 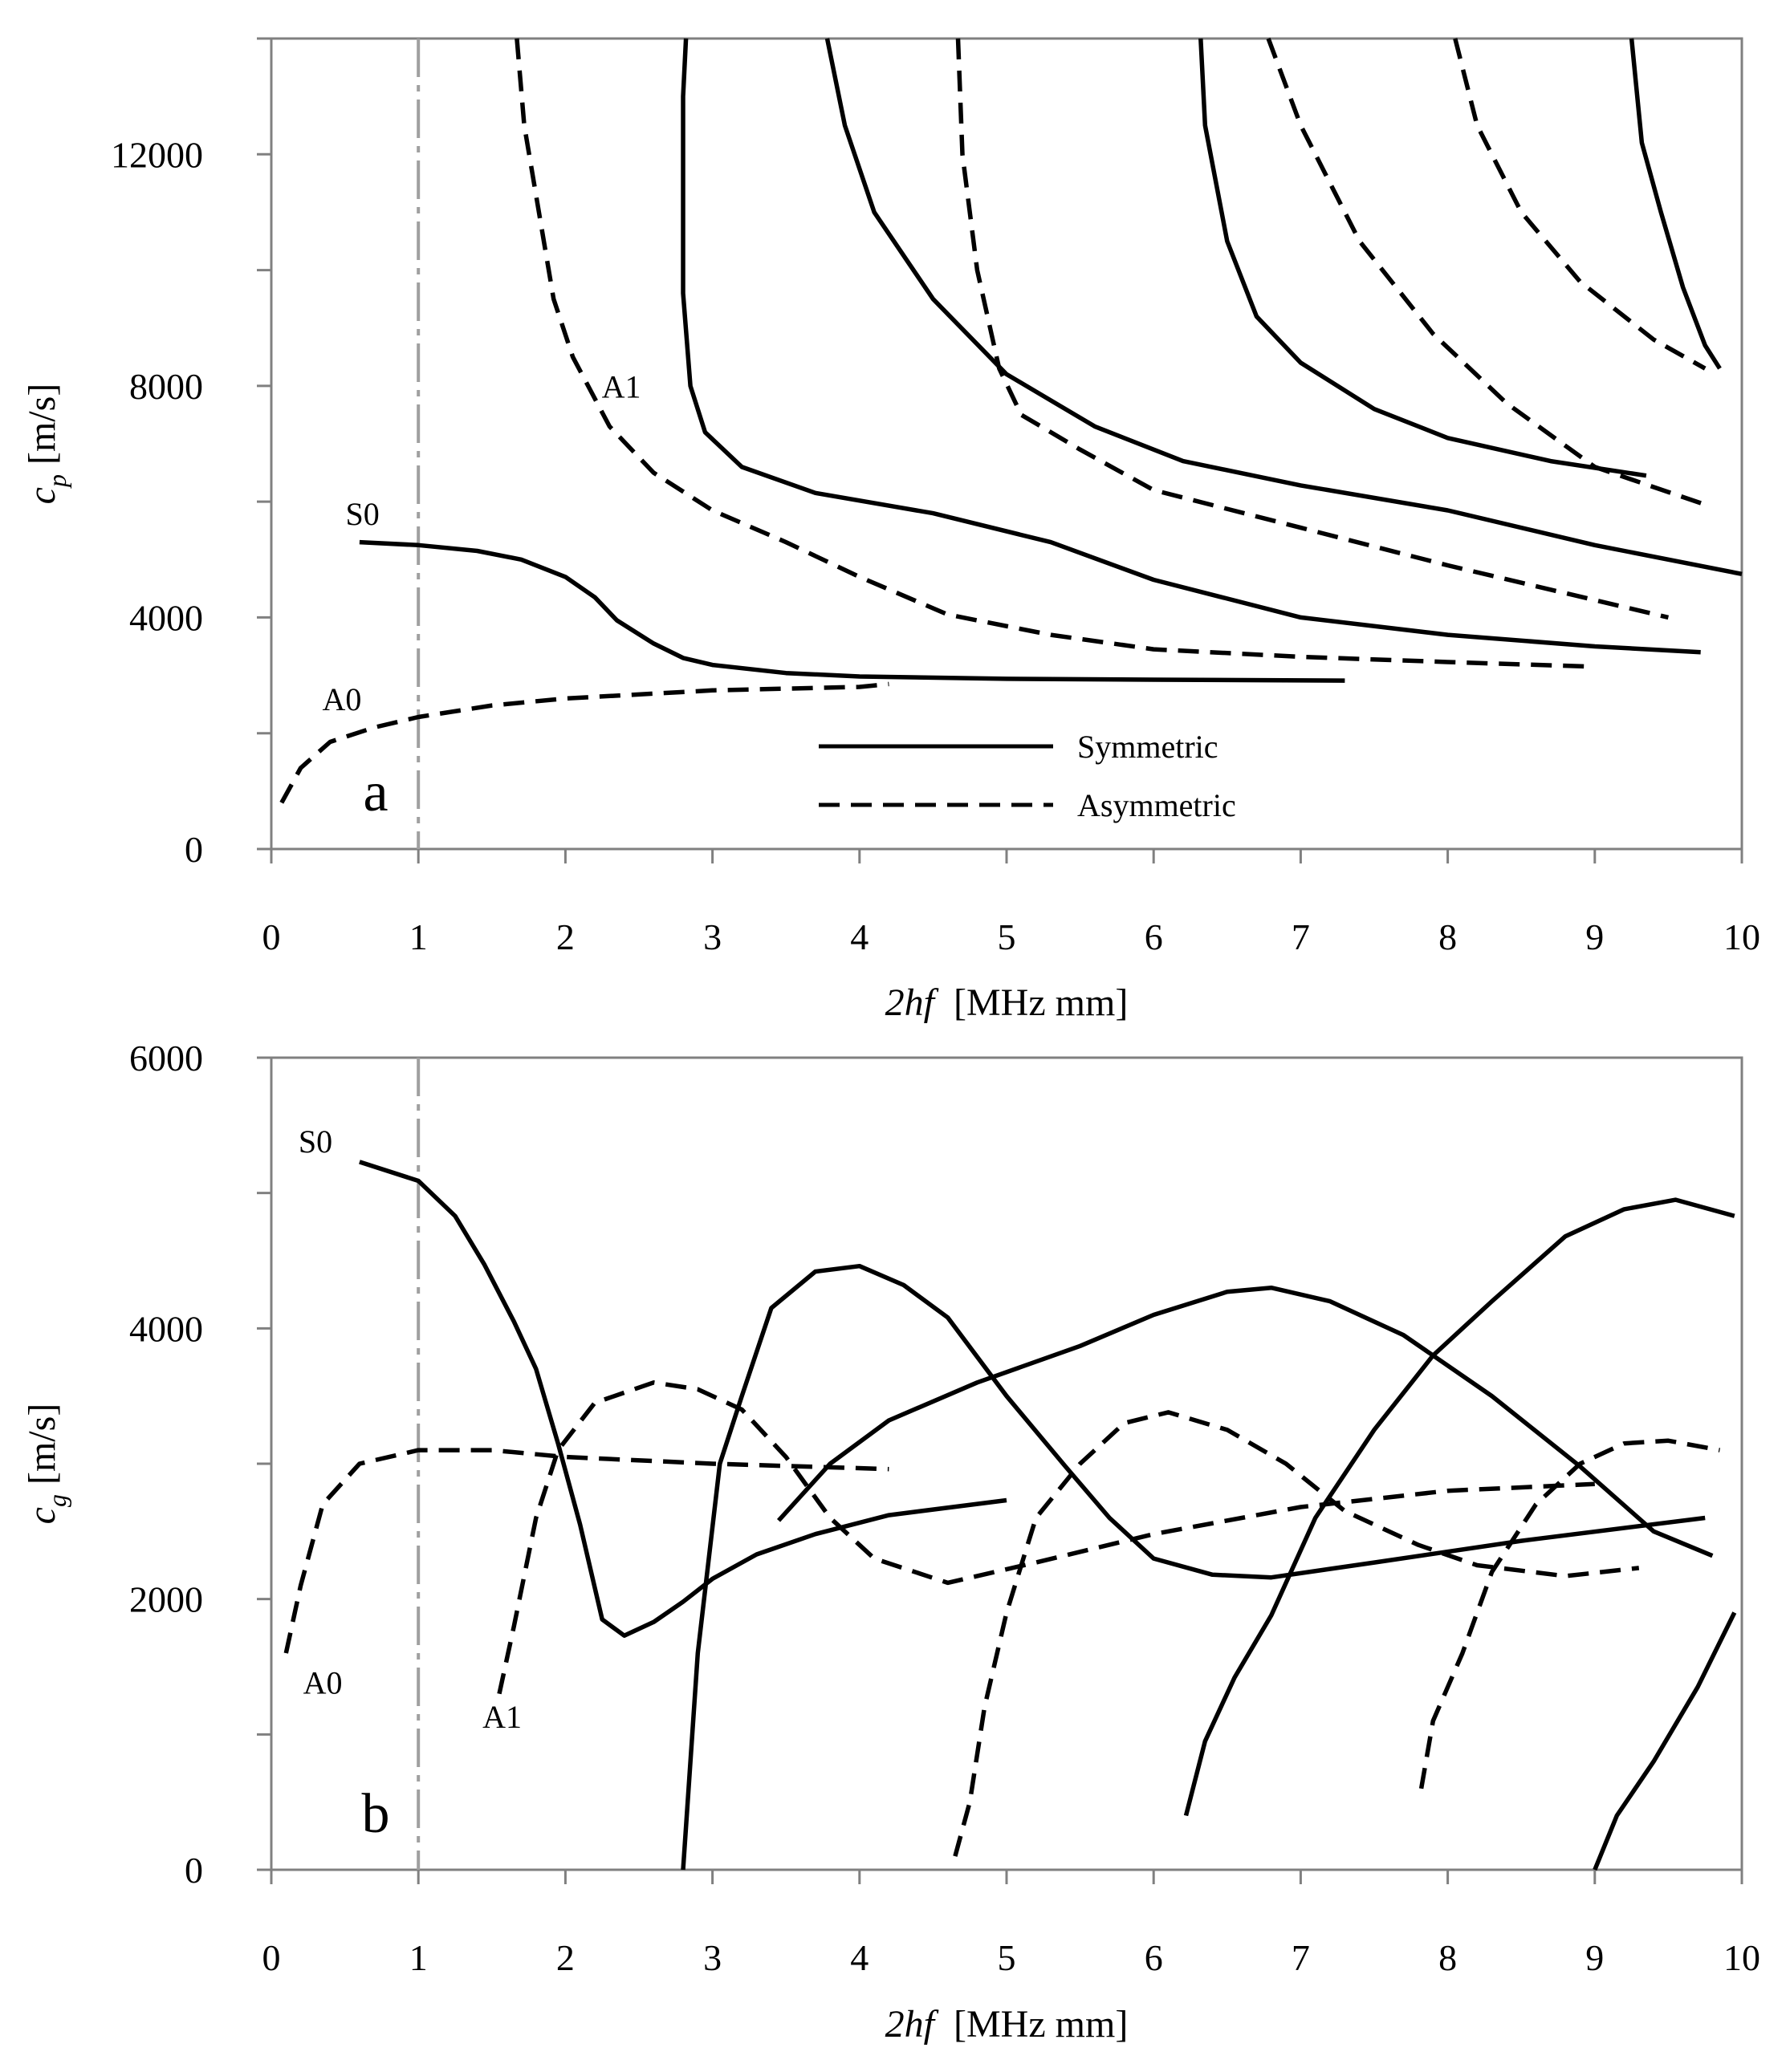 I want to click on legend-label-symmetric: Symmetric, so click(x=1147, y=747).